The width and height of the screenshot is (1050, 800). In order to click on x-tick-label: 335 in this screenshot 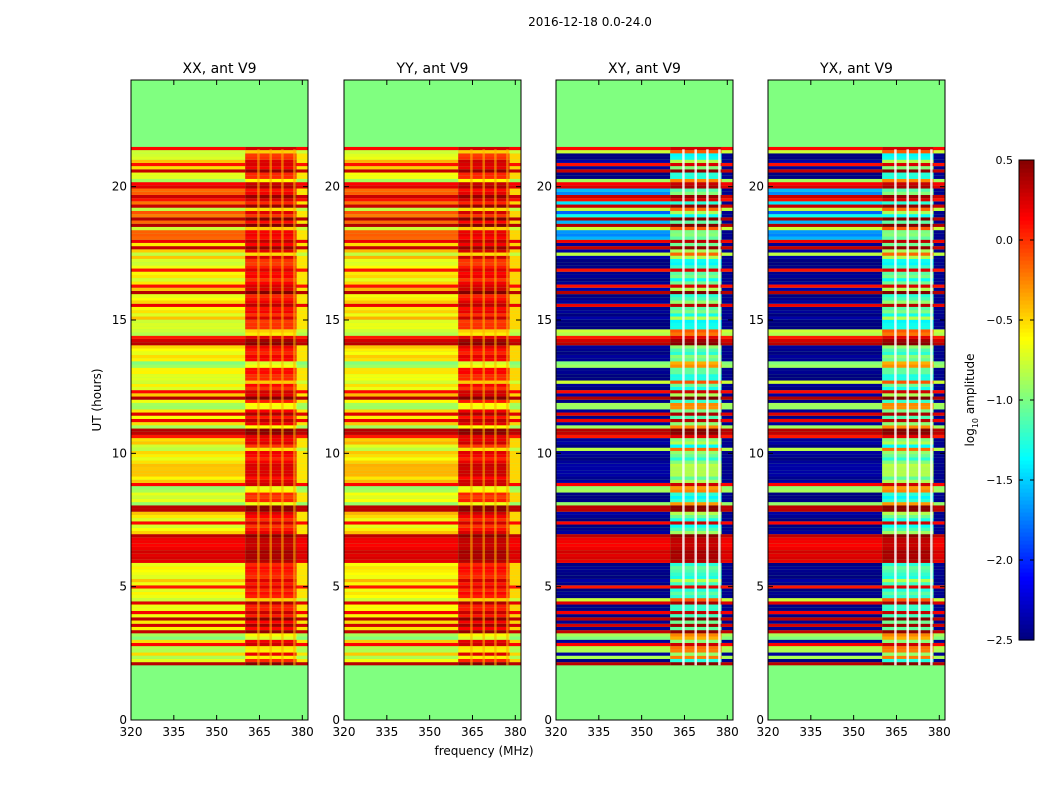, I will do `click(386, 732)`.